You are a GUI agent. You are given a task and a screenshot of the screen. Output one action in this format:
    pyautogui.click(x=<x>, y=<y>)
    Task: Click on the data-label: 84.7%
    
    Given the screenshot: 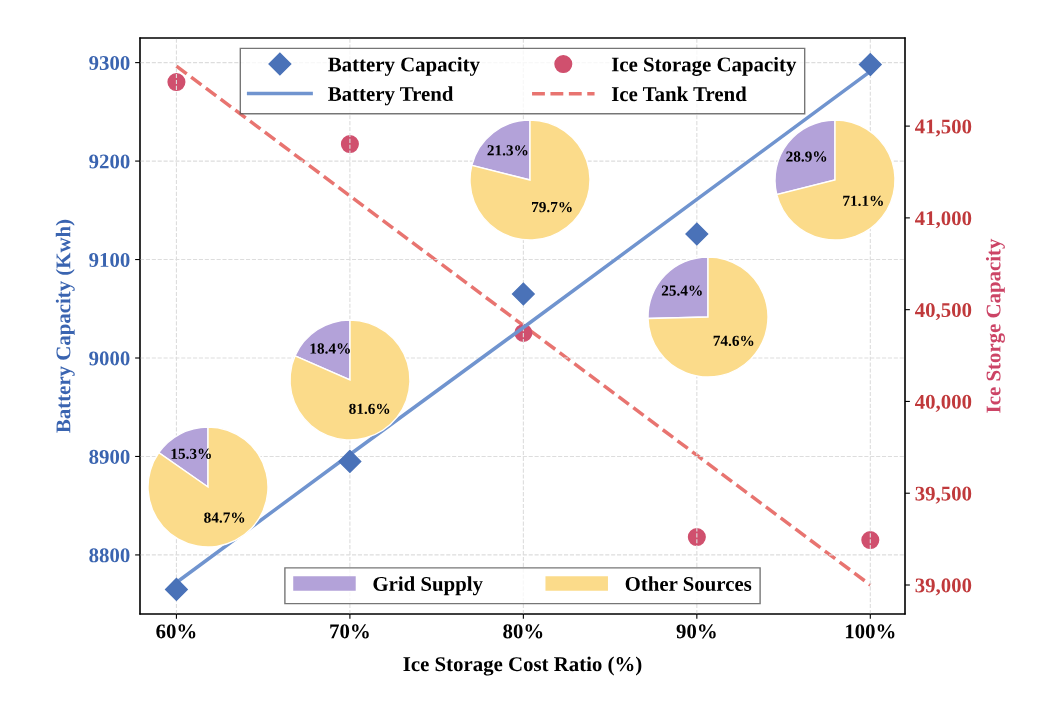 What is the action you would take?
    pyautogui.click(x=224, y=517)
    